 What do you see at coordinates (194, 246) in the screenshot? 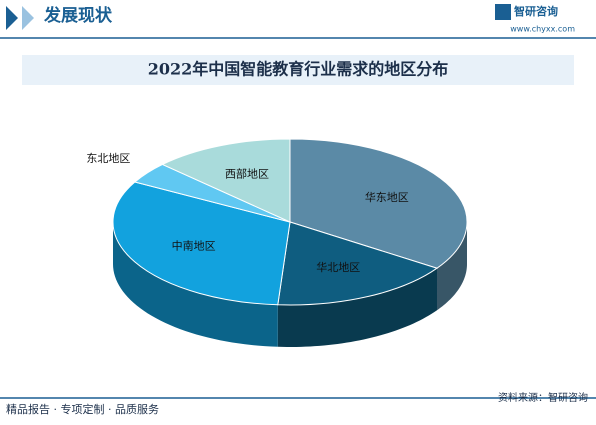
I see `slice-label: 中南地区` at bounding box center [194, 246].